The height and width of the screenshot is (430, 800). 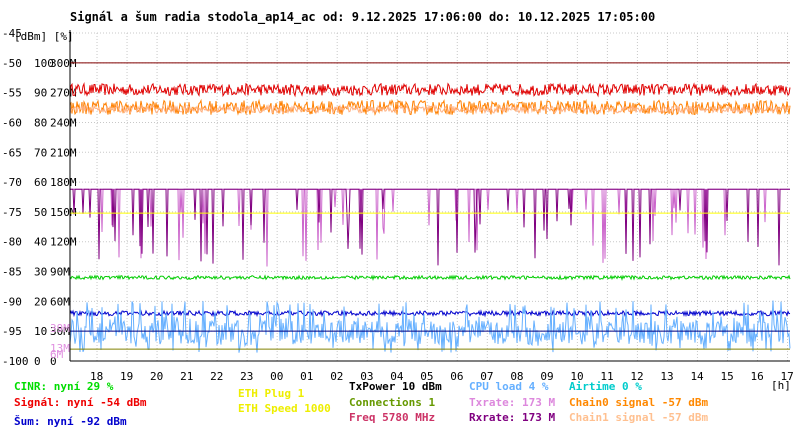 What do you see at coordinates (63, 63) in the screenshot?
I see `y-tick-rate: 300M` at bounding box center [63, 63].